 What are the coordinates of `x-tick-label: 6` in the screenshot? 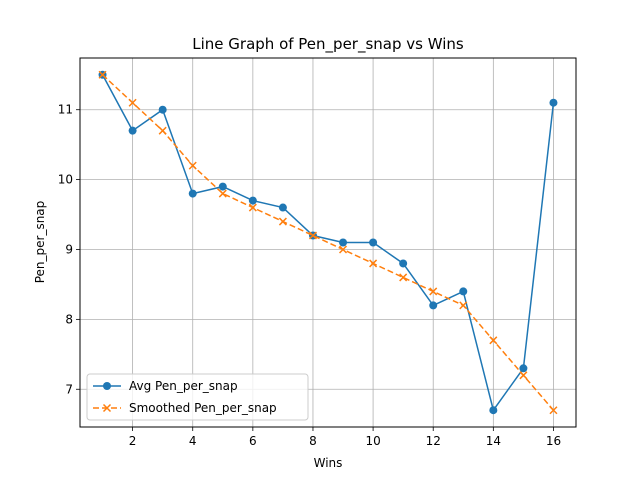 It's located at (253, 441).